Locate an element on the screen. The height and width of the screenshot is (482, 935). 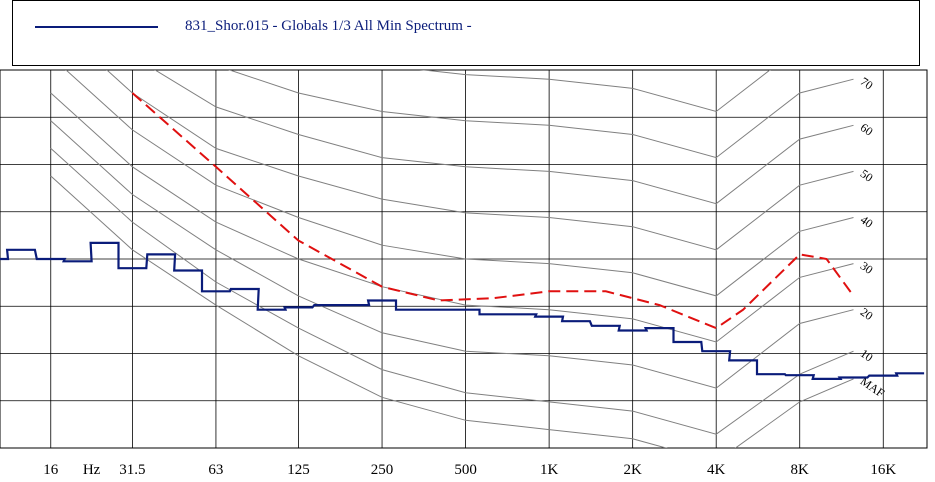
nc-curve-label: 20 is located at coordinates (867, 314).